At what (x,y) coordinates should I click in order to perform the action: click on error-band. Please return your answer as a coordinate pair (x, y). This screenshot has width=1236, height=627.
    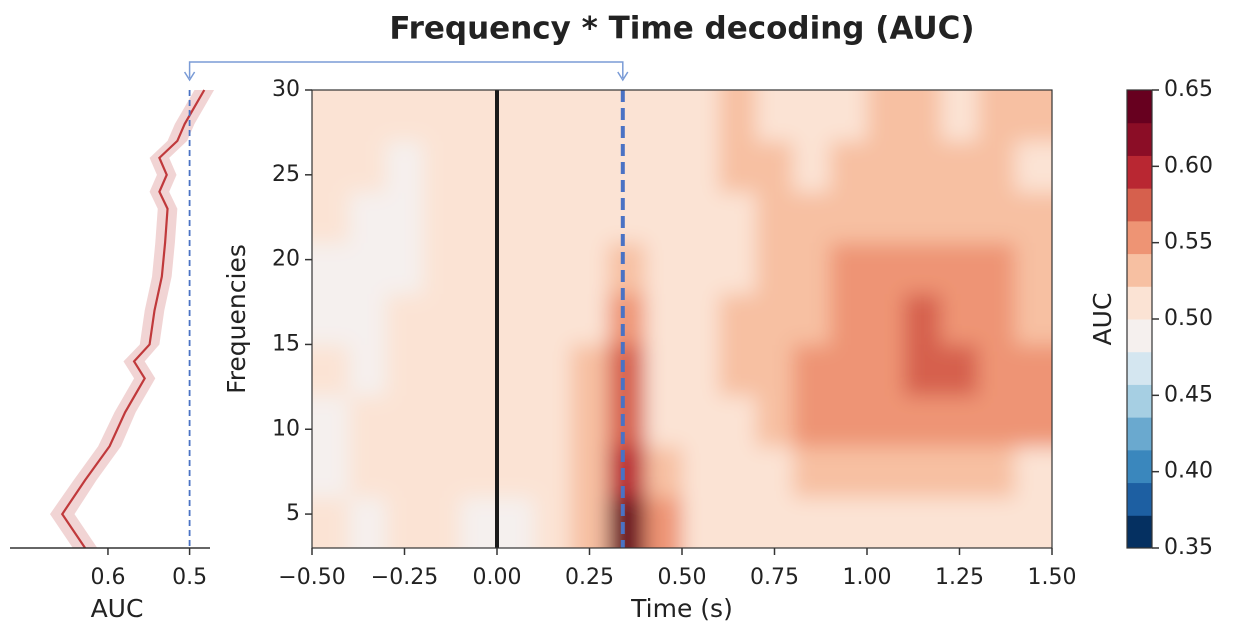
    Looking at the image, I should click on (132, 319).